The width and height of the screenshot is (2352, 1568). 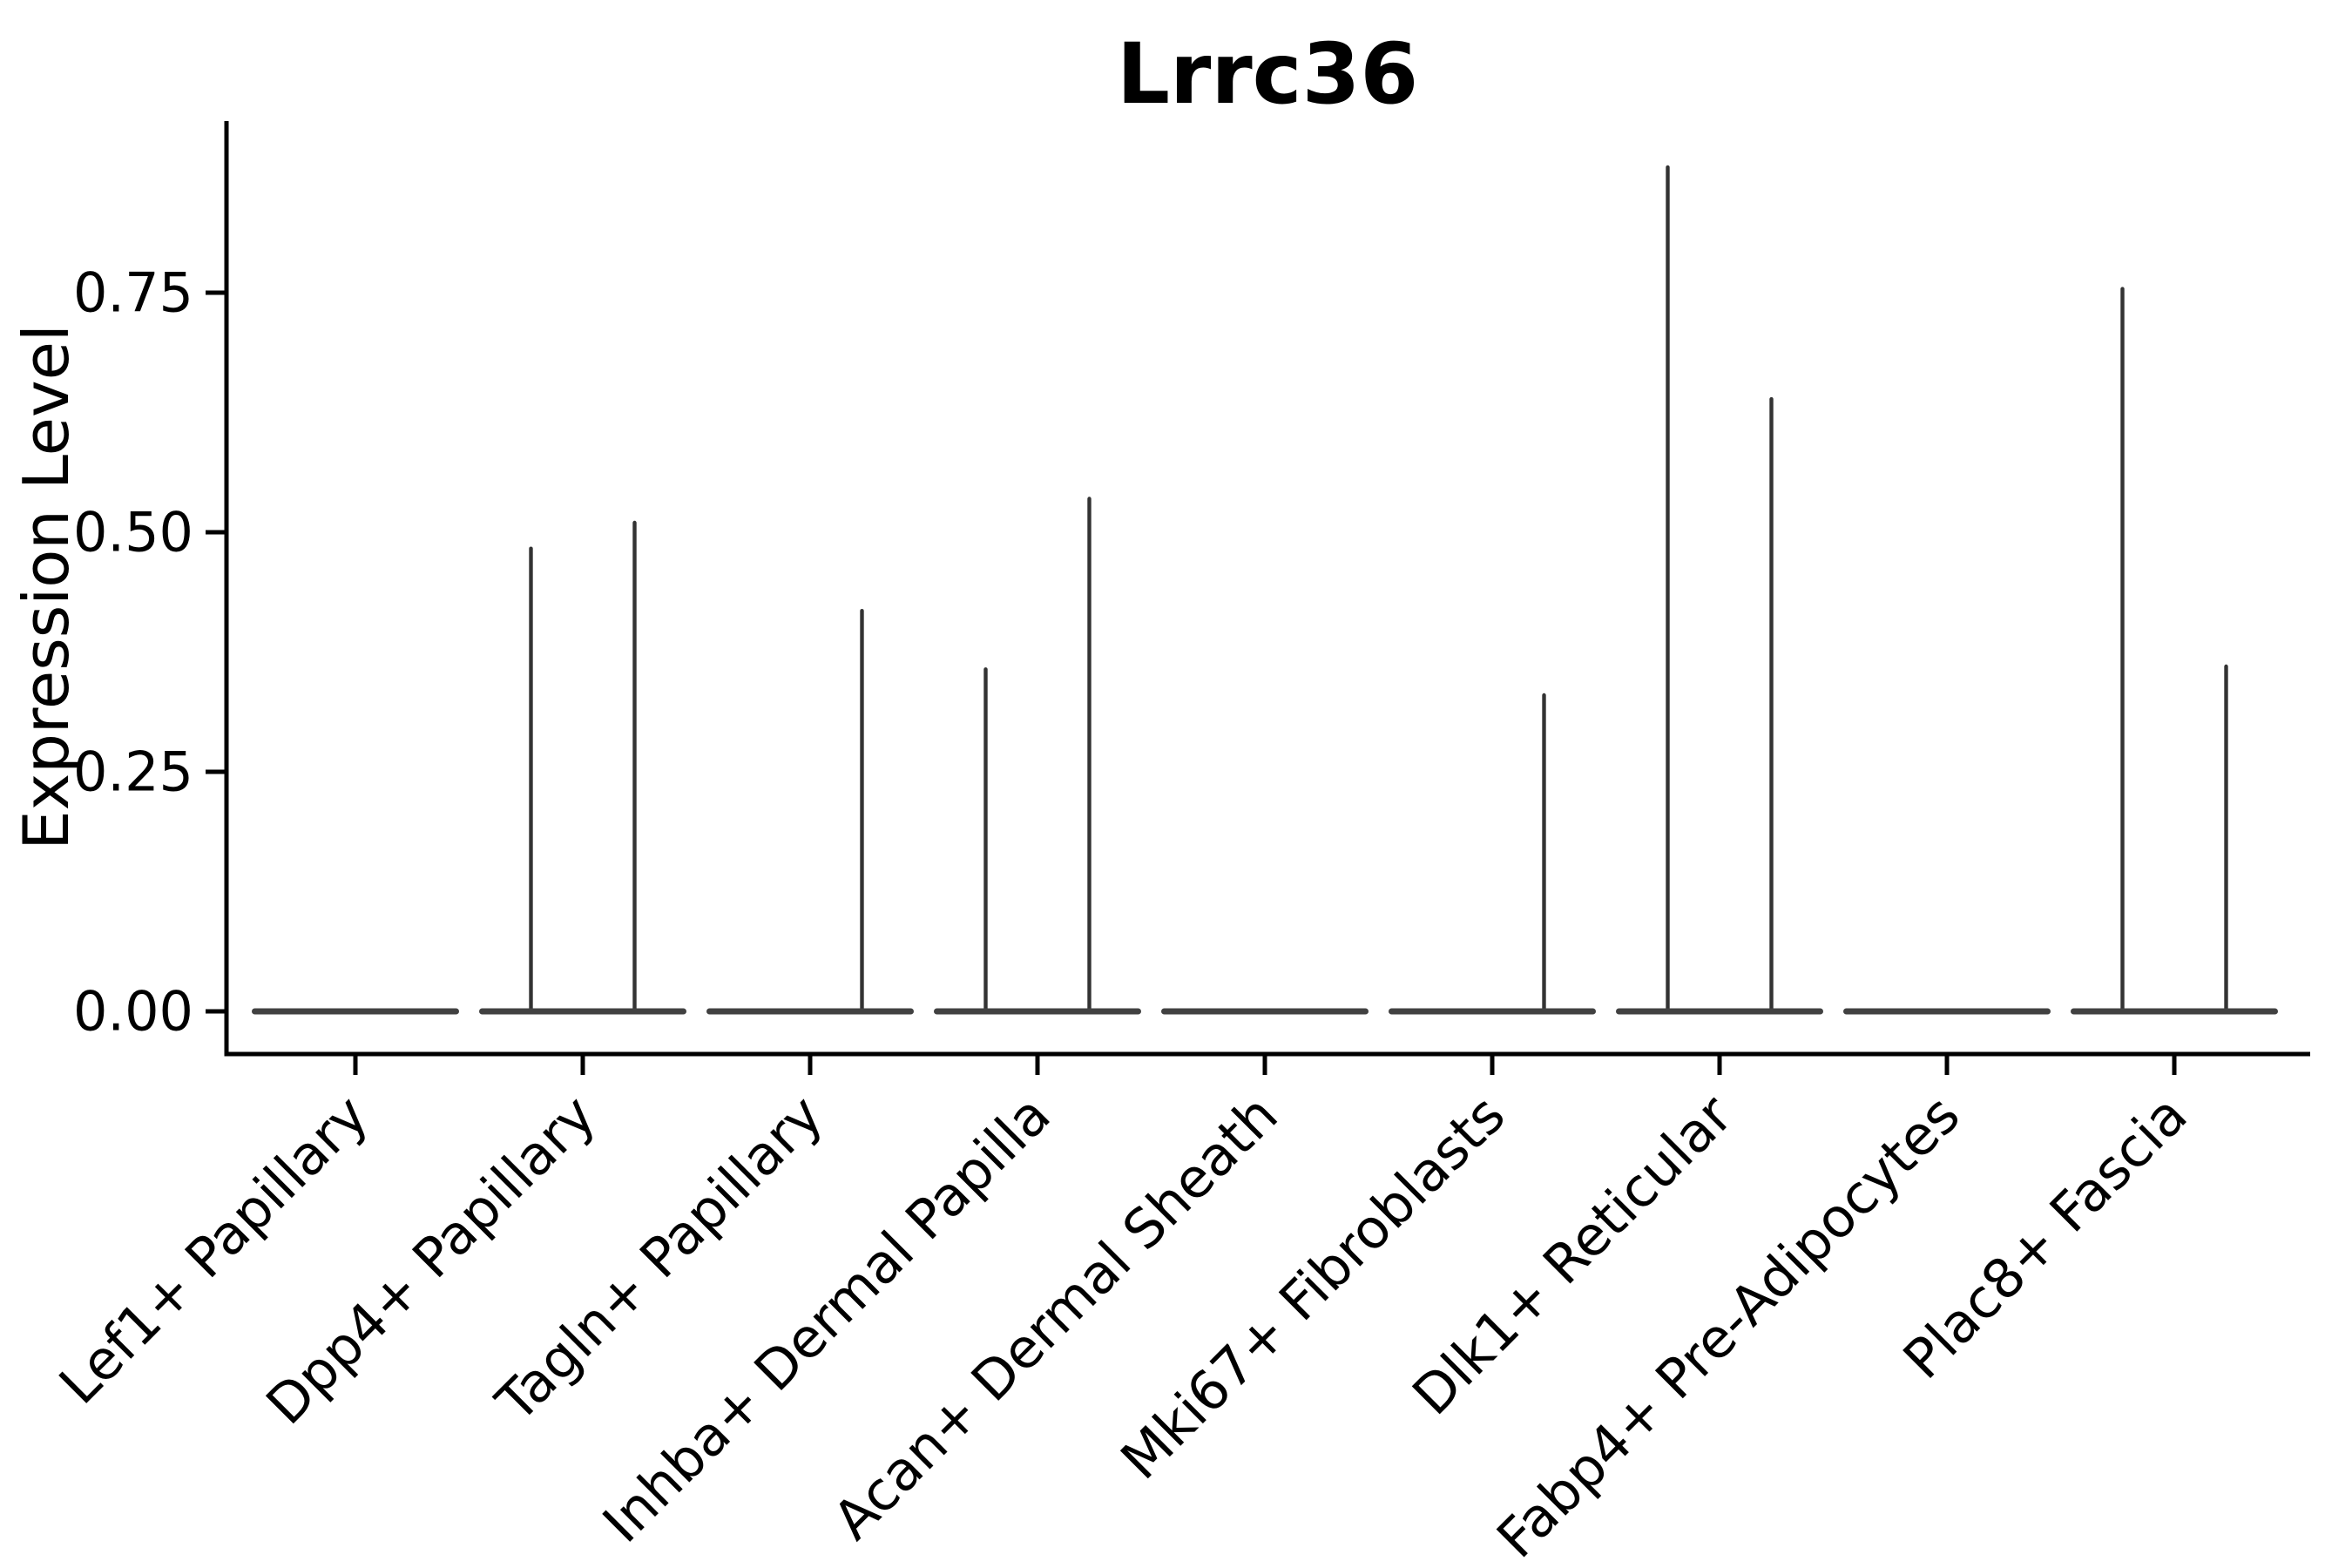 What do you see at coordinates (133, 532) in the screenshot?
I see `y-tick-label: 0.50` at bounding box center [133, 532].